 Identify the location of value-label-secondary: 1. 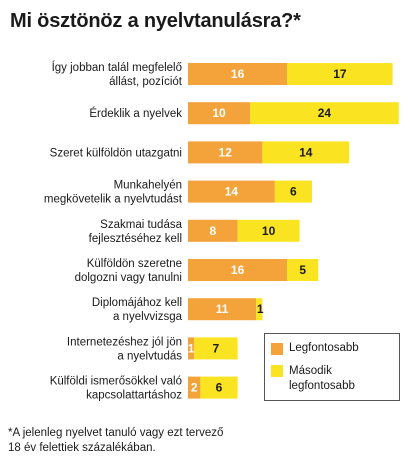
(260, 309).